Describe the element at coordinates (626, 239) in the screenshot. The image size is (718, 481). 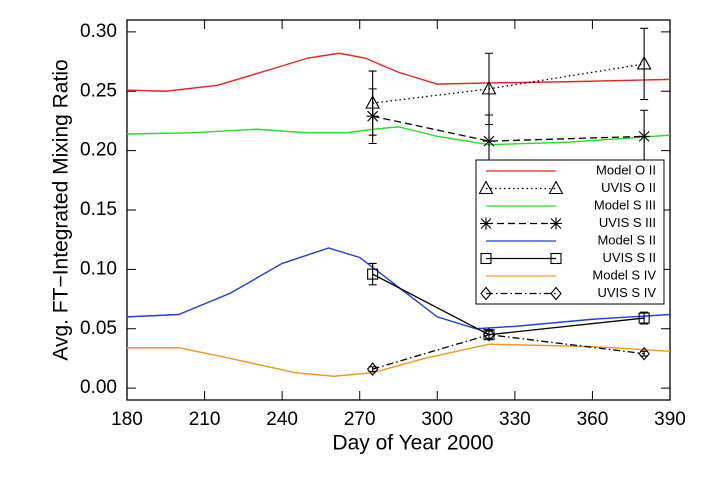
I see `legend-label: Model S II` at that location.